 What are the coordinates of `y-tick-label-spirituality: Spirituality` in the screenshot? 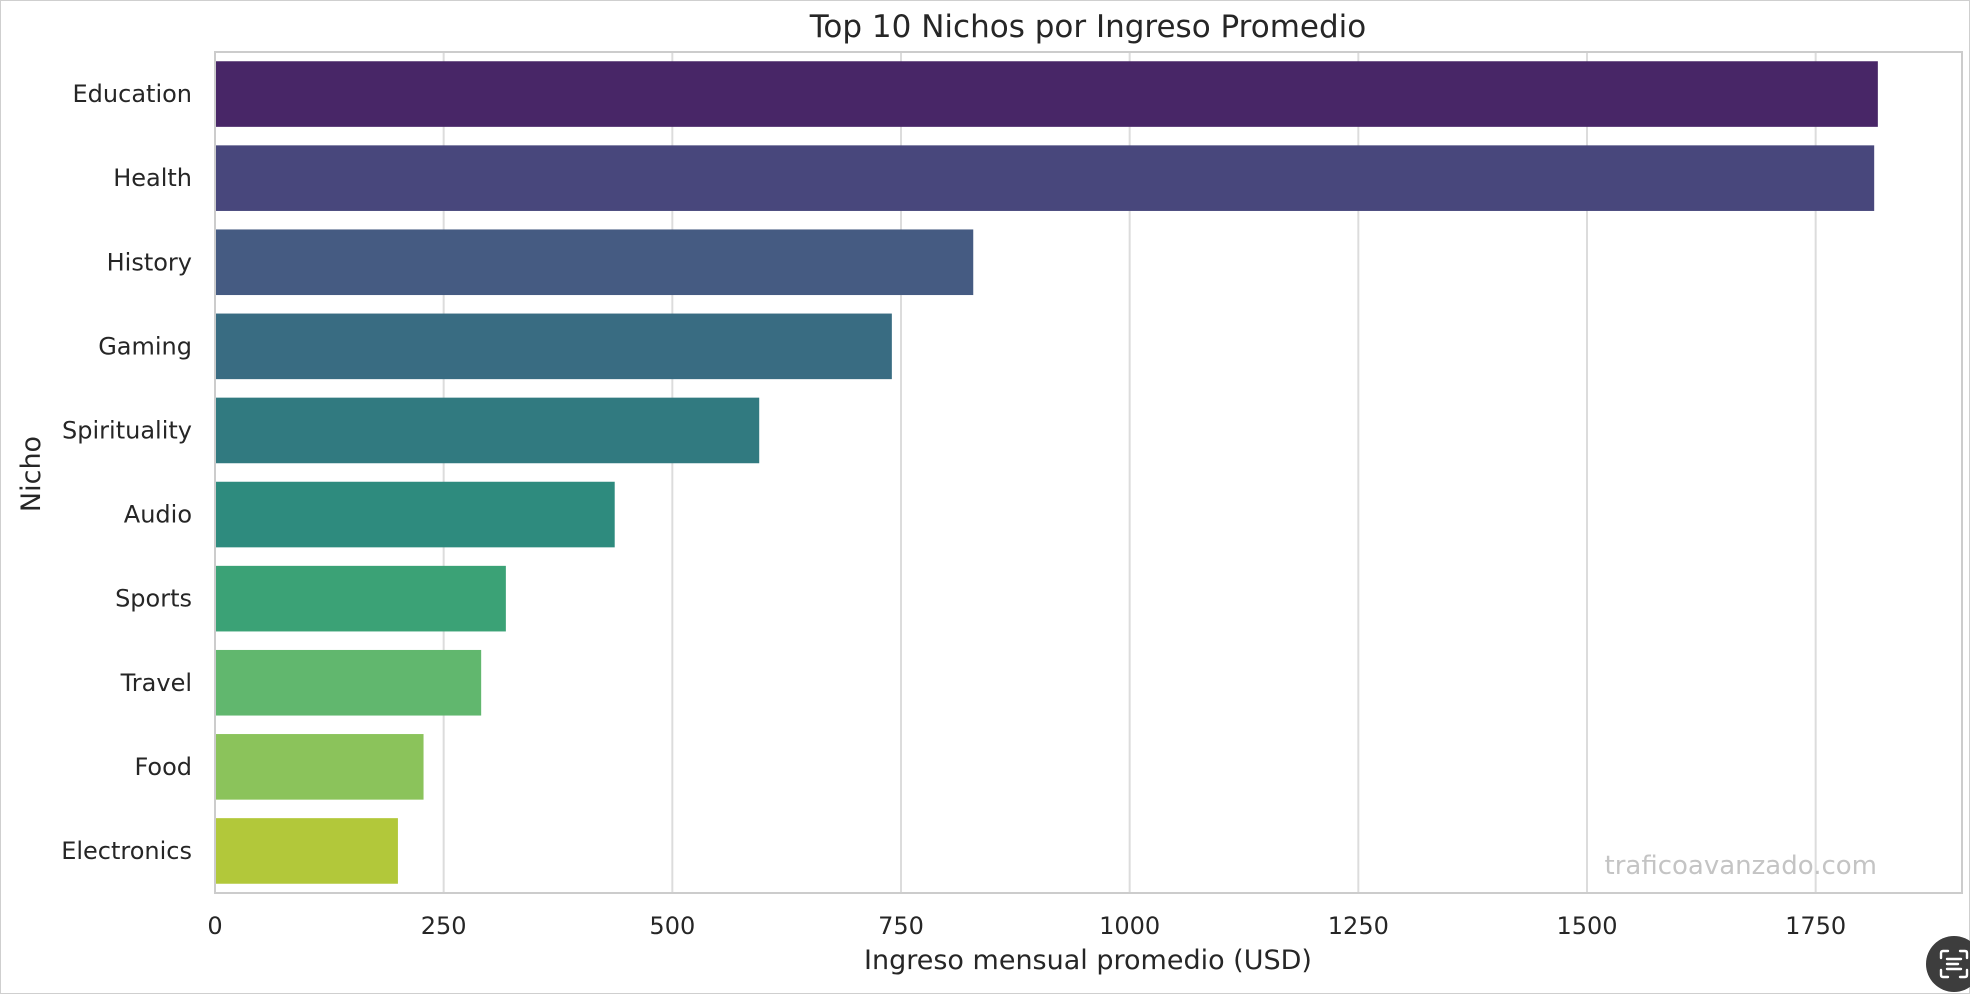 It's located at (127, 430).